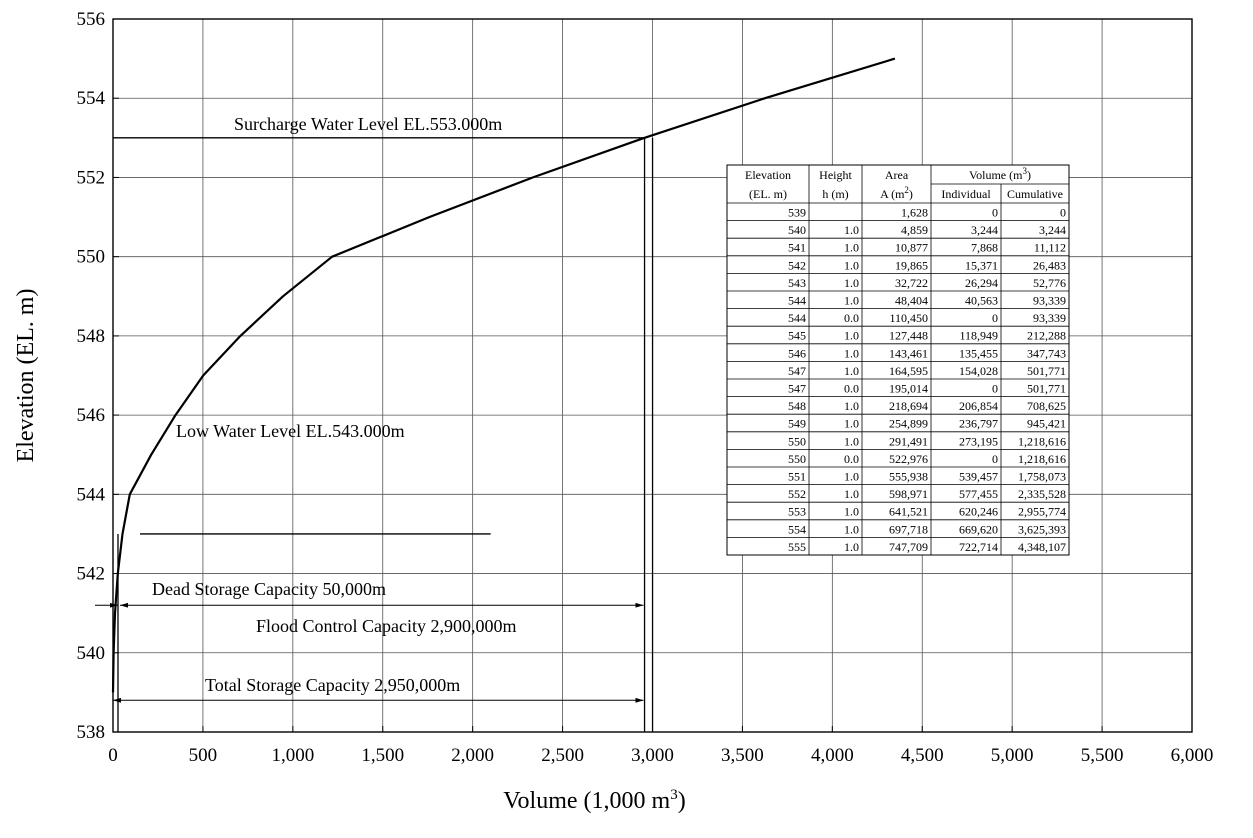 This screenshot has height=838, width=1253. I want to click on total-storage-label: Total Storage Capacity 2,950,000m, so click(332, 685).